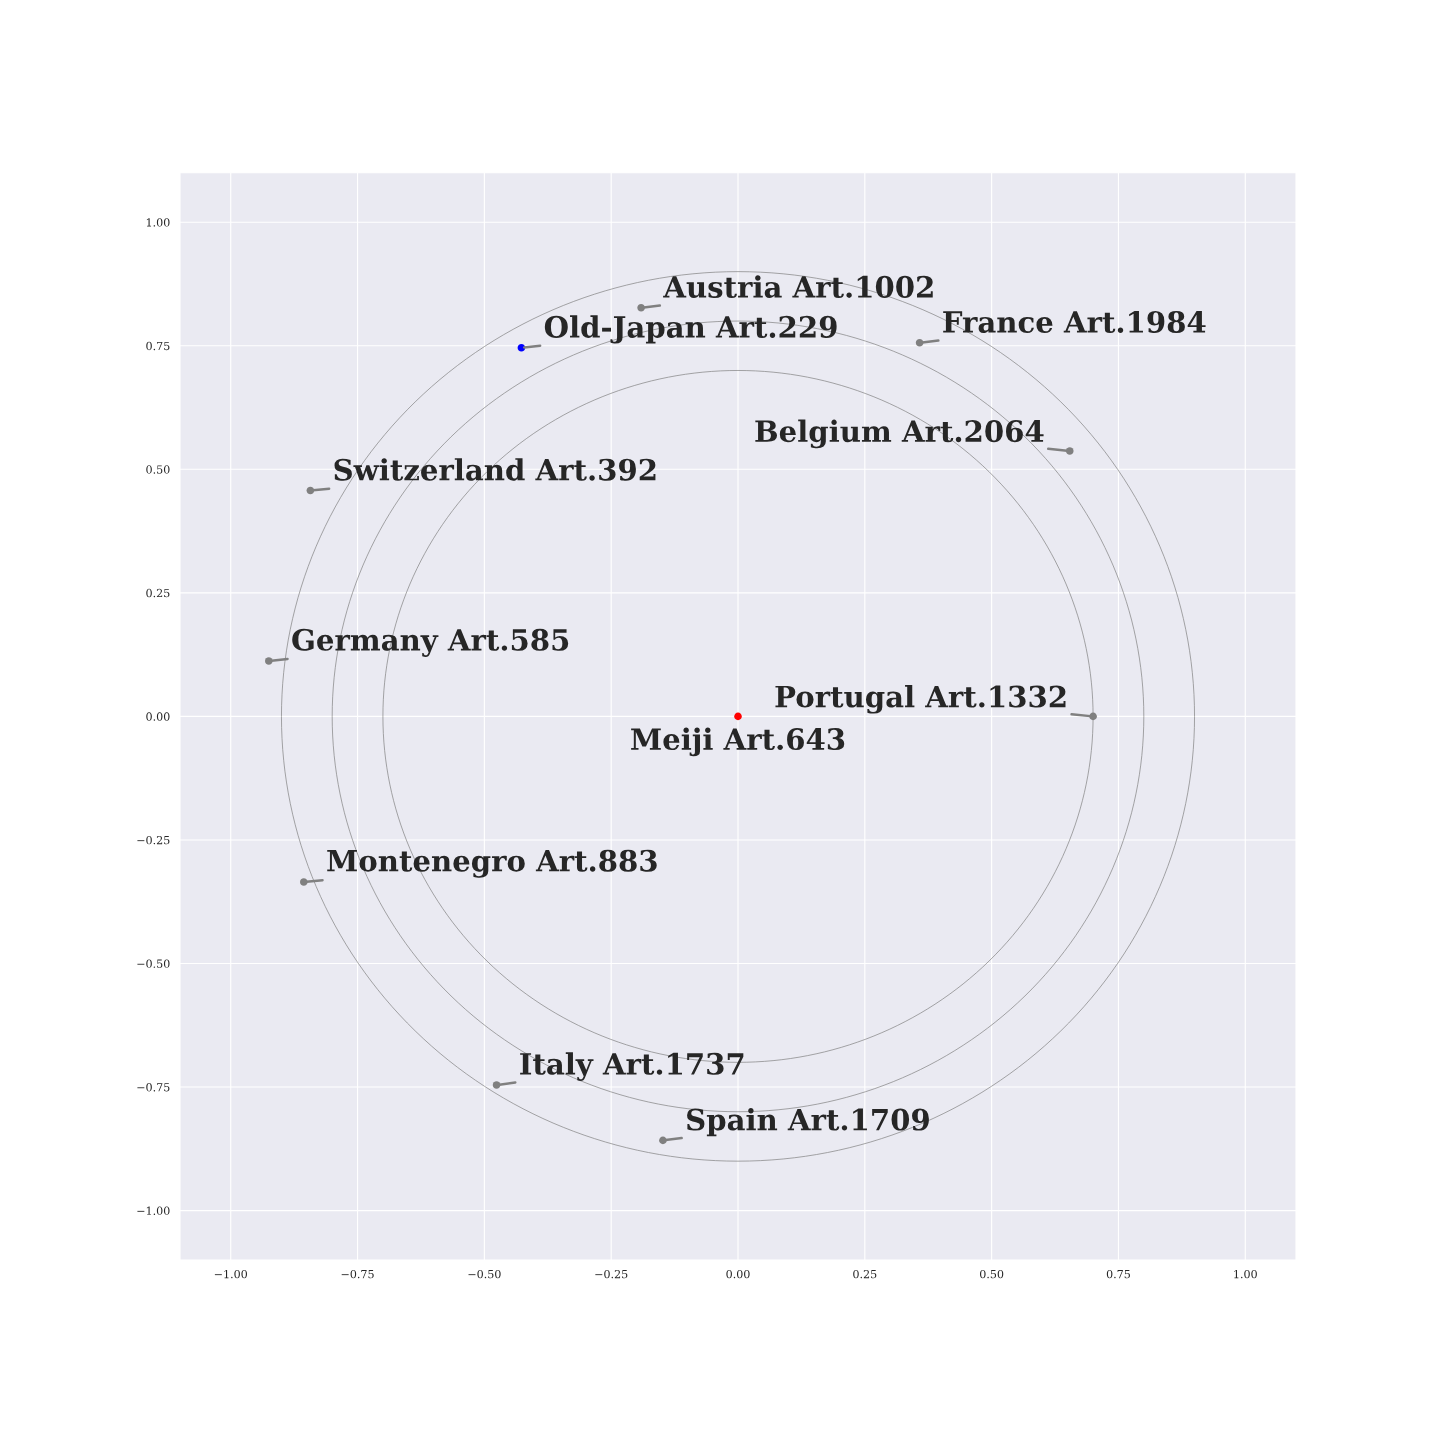 The image size is (1440, 1440). What do you see at coordinates (632, 1066) in the screenshot?
I see `annotation: Italy Art.1737` at bounding box center [632, 1066].